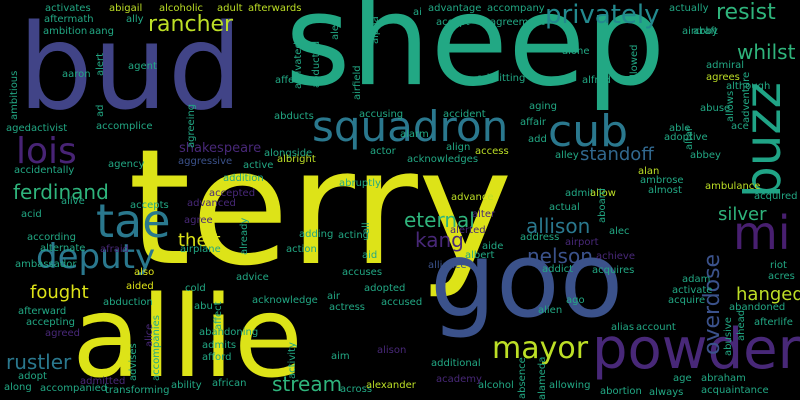  What do you see at coordinates (746, 12) in the screenshot?
I see `word-resist: resist` at bounding box center [746, 12].